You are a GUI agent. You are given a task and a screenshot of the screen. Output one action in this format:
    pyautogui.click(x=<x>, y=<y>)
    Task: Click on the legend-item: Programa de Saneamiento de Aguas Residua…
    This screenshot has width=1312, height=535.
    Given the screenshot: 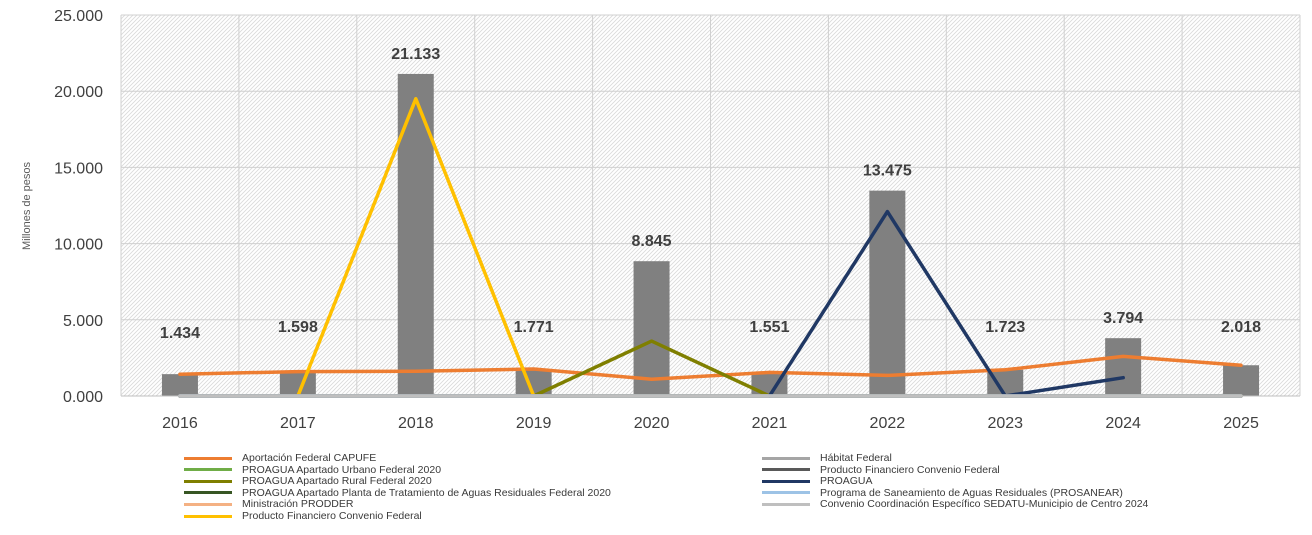 What is the action you would take?
    pyautogui.click(x=942, y=493)
    